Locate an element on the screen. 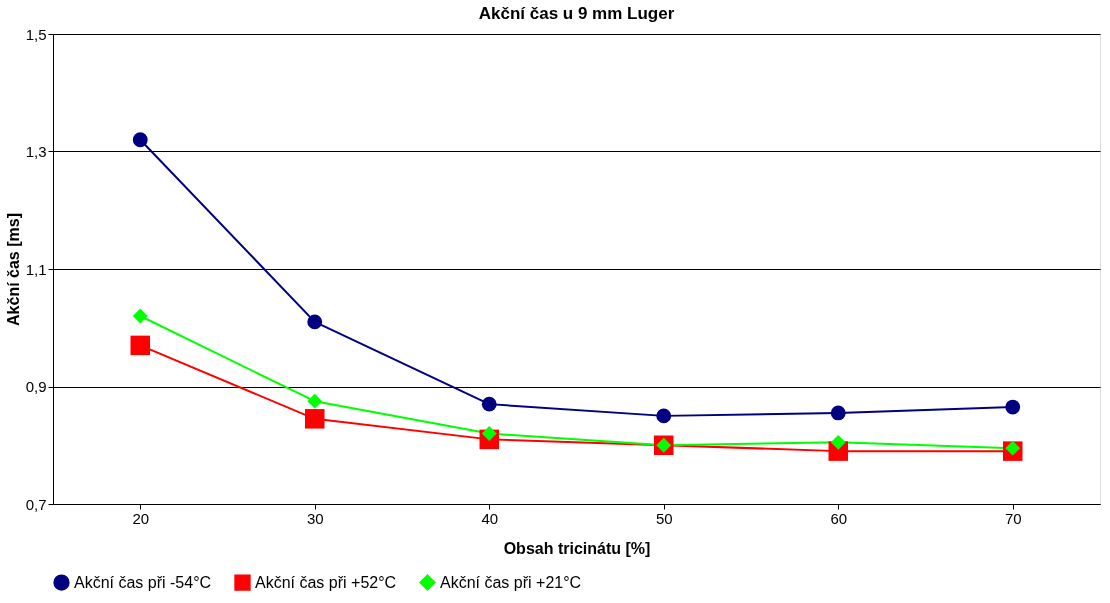 The width and height of the screenshot is (1110, 603). x-tick-label: 60 is located at coordinates (839, 518).